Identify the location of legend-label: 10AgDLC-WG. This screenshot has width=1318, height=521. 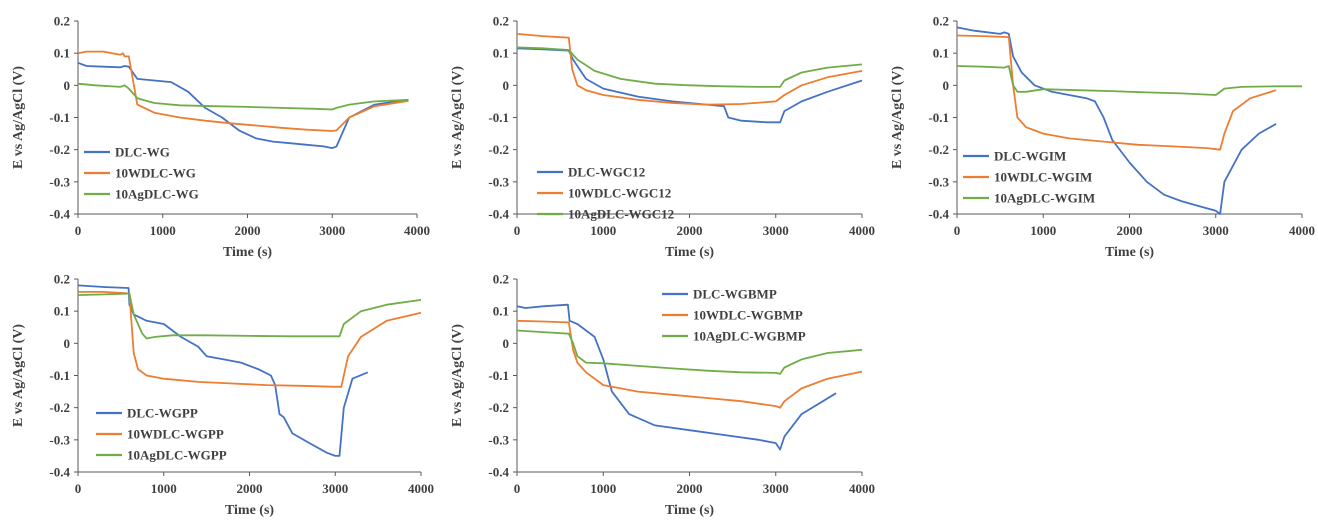
(157, 194).